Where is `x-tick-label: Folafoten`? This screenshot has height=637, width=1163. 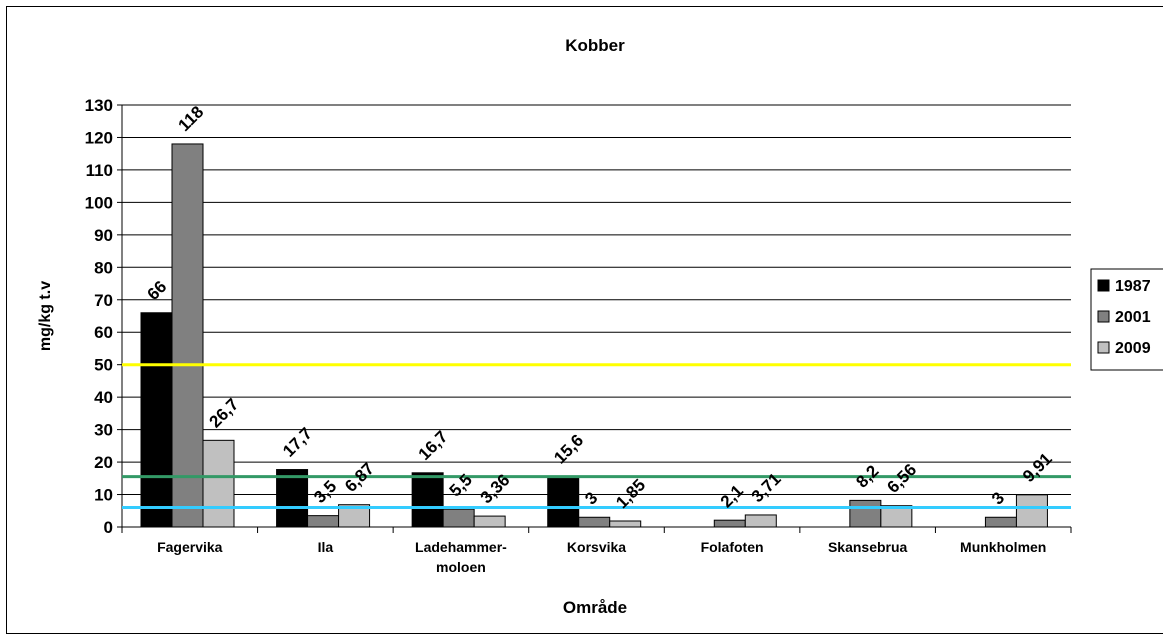 x-tick-label: Folafoten is located at coordinates (732, 547).